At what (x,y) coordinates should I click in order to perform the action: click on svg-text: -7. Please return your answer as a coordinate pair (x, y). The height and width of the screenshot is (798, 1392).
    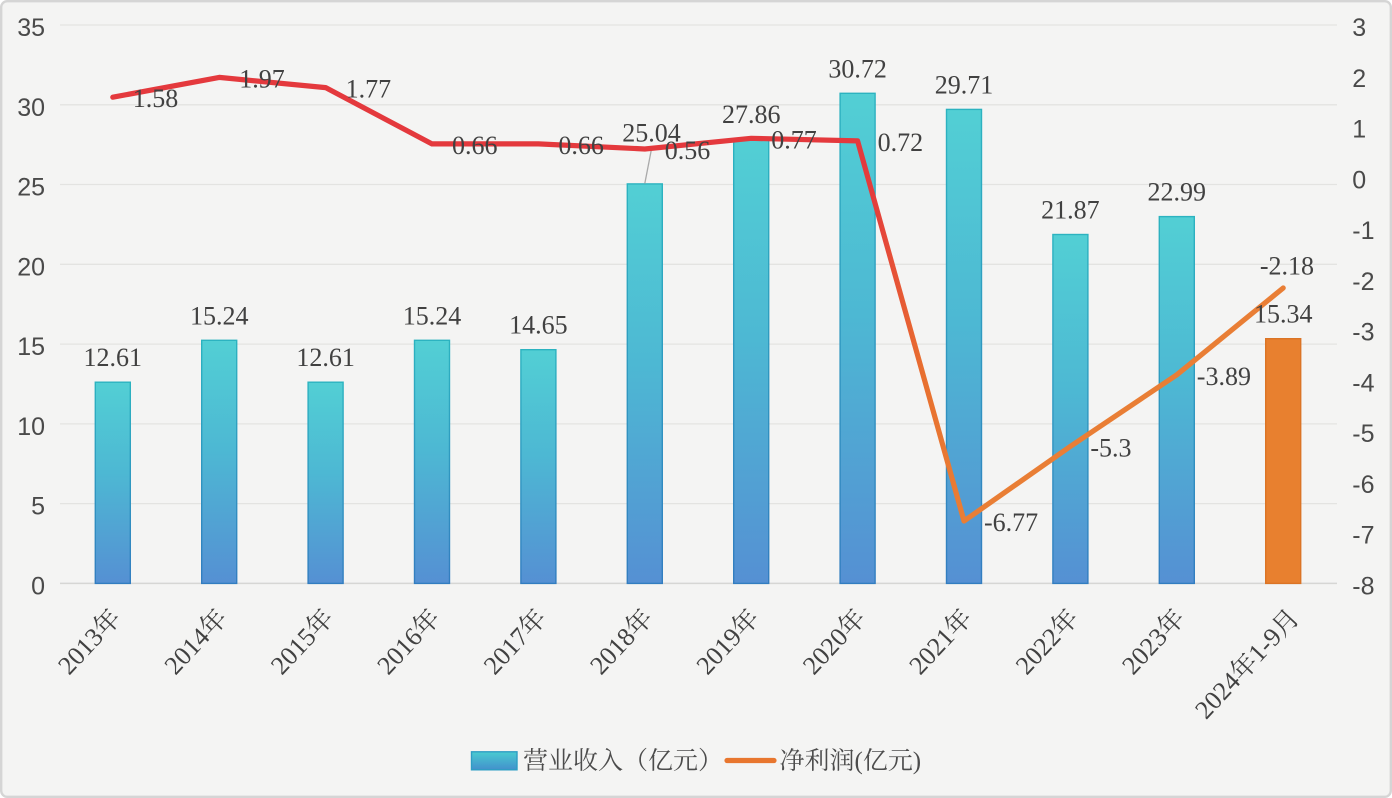
    Looking at the image, I should click on (1363, 536).